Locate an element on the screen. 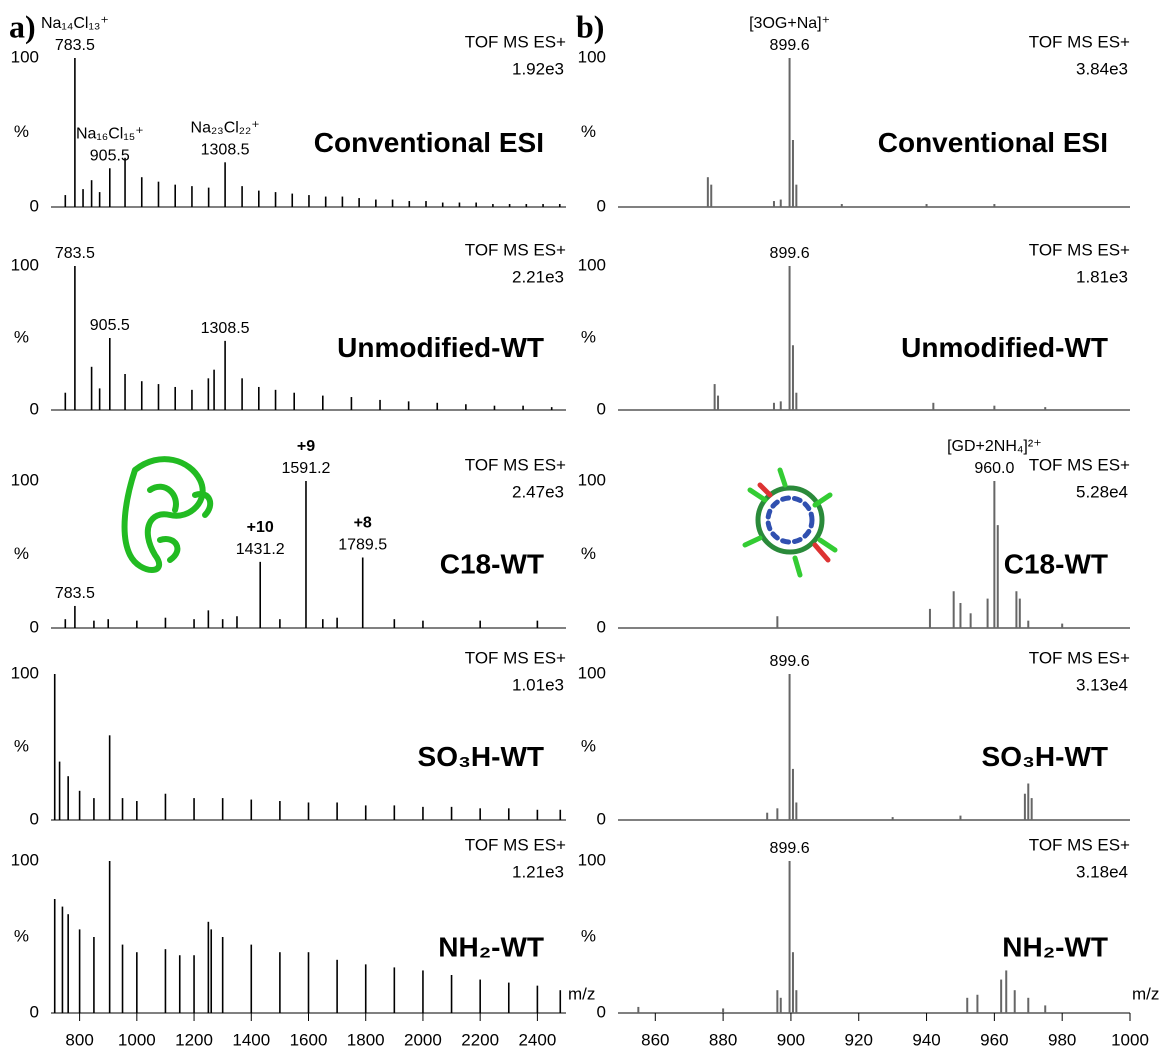  intensity-label: 1.92e3 is located at coordinates (538, 68).